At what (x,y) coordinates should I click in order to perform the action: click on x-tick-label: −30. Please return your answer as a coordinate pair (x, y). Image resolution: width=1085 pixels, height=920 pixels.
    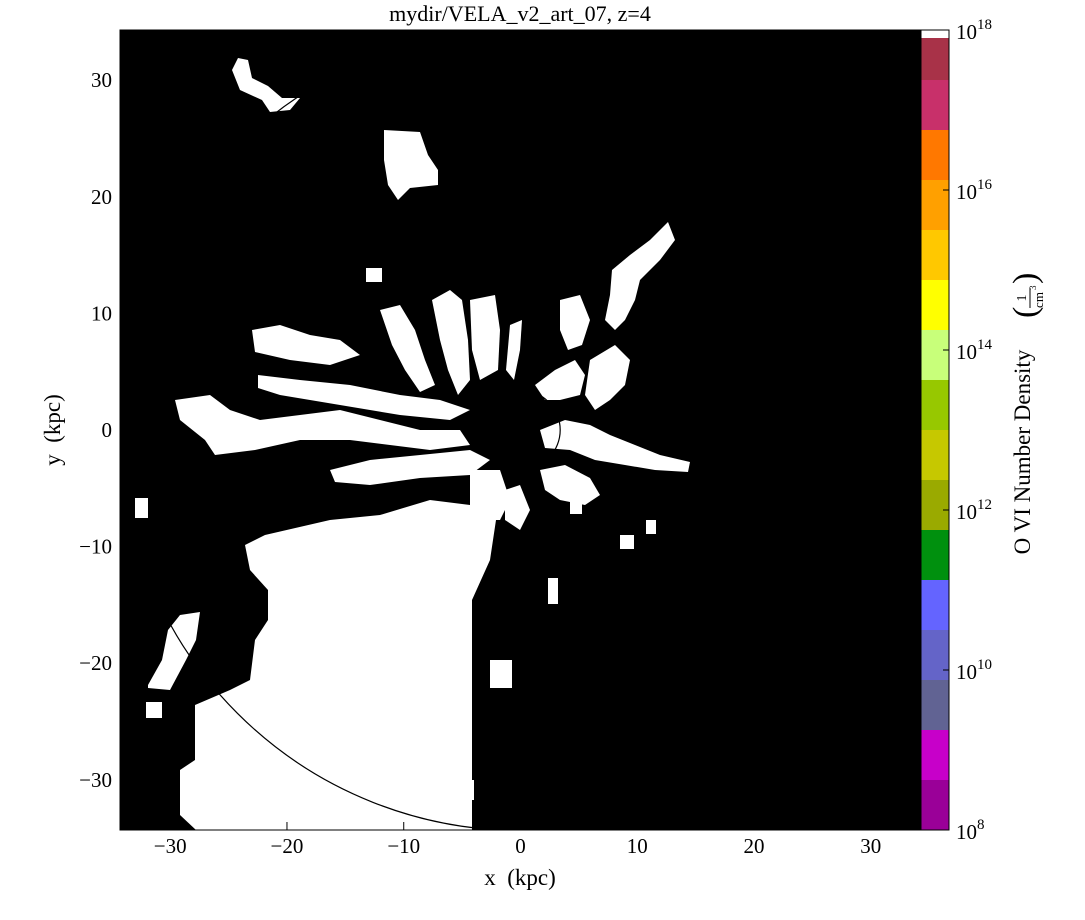
    Looking at the image, I should click on (170, 846).